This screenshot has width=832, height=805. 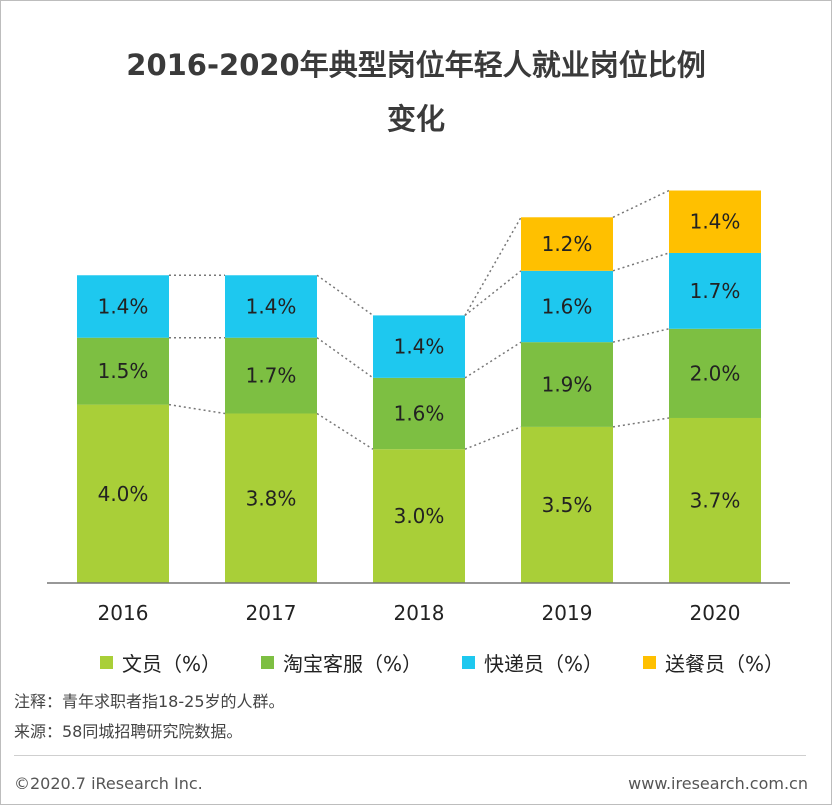 I want to click on data-label-delivery-2020: 1.4%, so click(x=715, y=222).